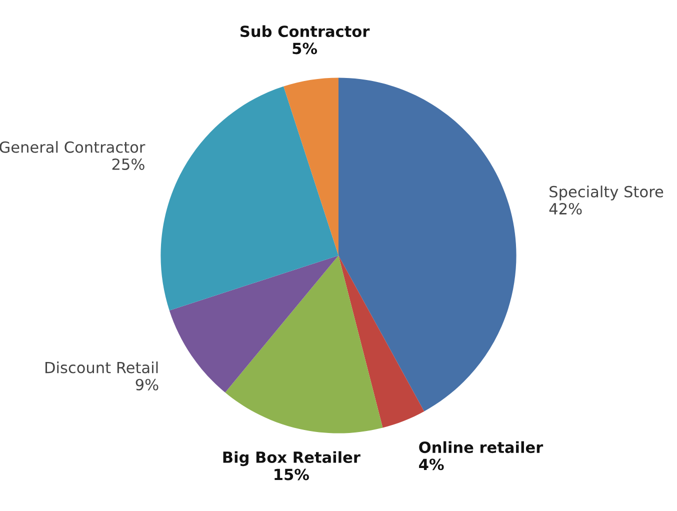 This screenshot has width=677, height=511. Describe the element at coordinates (431, 464) in the screenshot. I see `data-label: 4%` at that location.